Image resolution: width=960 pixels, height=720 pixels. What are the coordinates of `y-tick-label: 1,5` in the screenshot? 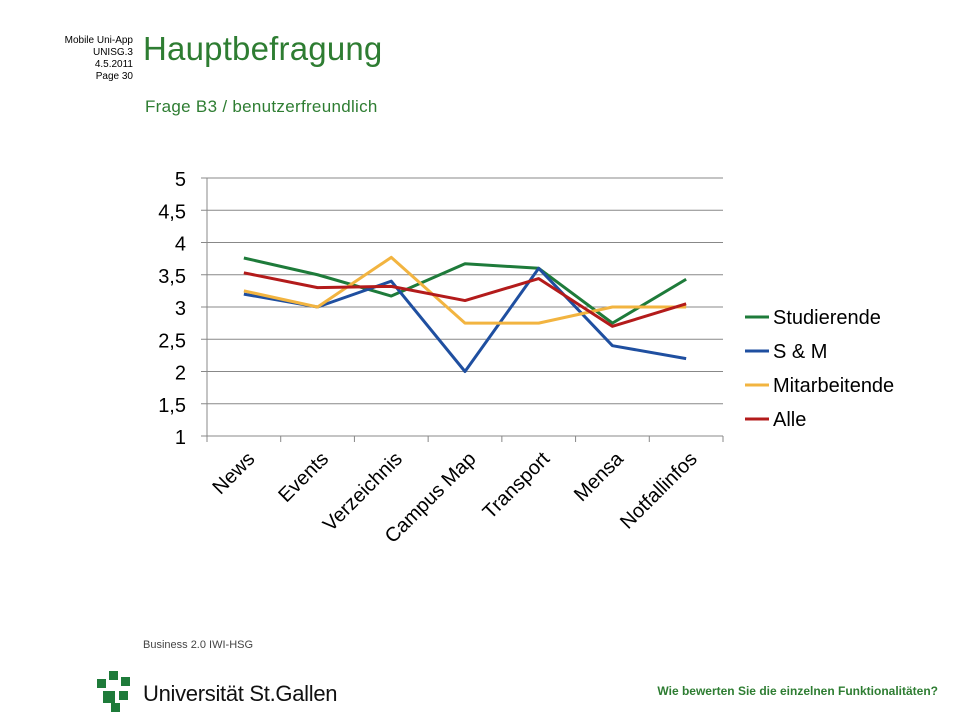 It's located at (172, 406).